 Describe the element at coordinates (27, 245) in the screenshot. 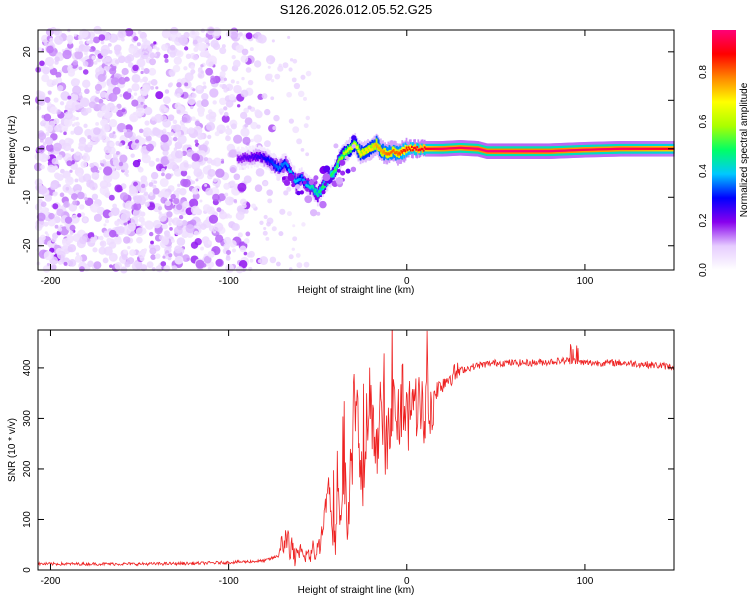

I see `spectrogram-y-tick-label: -20` at that location.